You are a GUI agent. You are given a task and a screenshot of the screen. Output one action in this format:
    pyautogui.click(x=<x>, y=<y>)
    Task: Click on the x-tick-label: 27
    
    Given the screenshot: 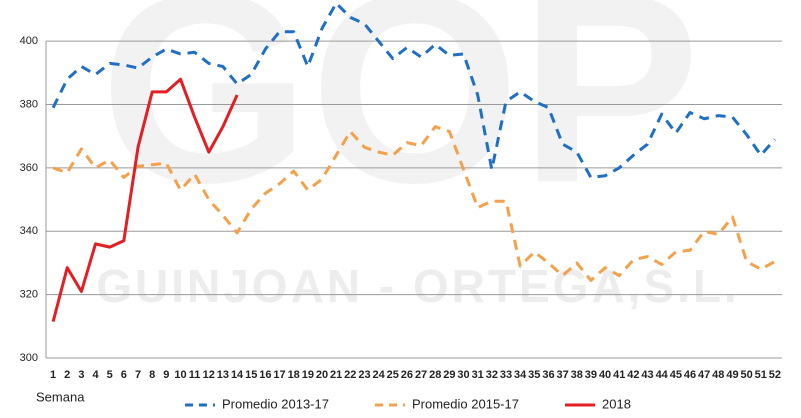 What is the action you would take?
    pyautogui.click(x=421, y=375)
    